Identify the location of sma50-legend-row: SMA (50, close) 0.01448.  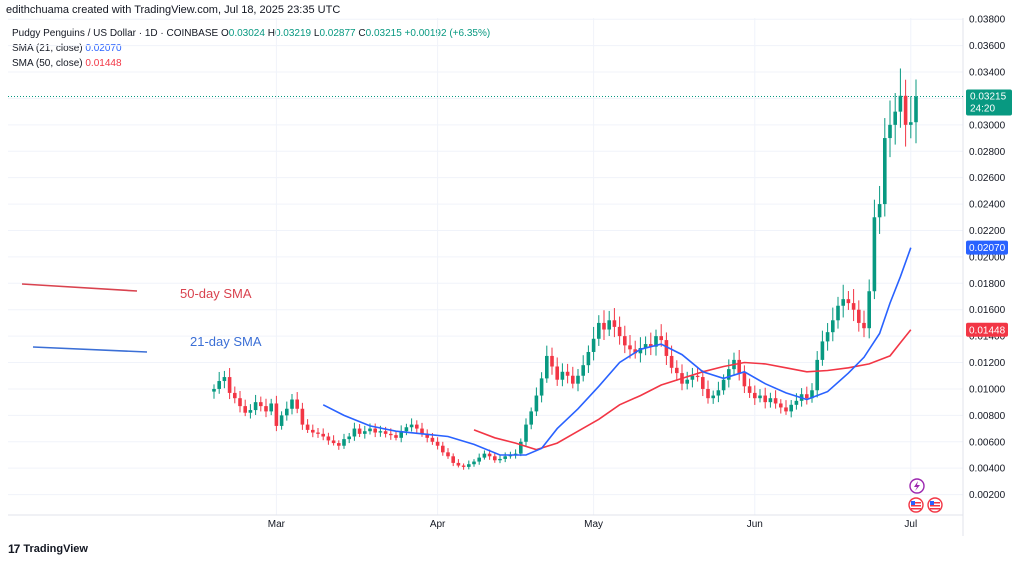
(251, 63).